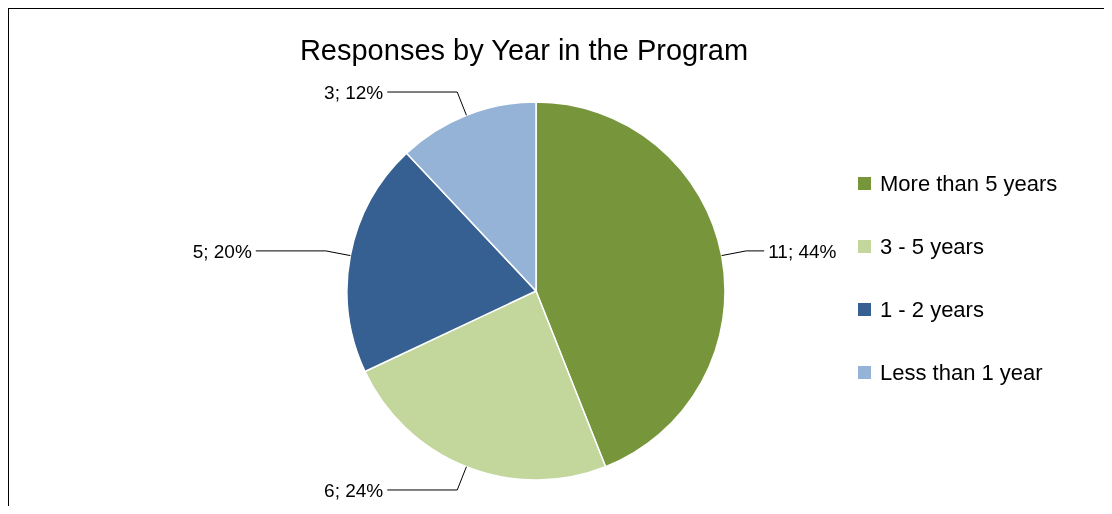  What do you see at coordinates (802, 251) in the screenshot?
I see `data-label: 11; 44%` at bounding box center [802, 251].